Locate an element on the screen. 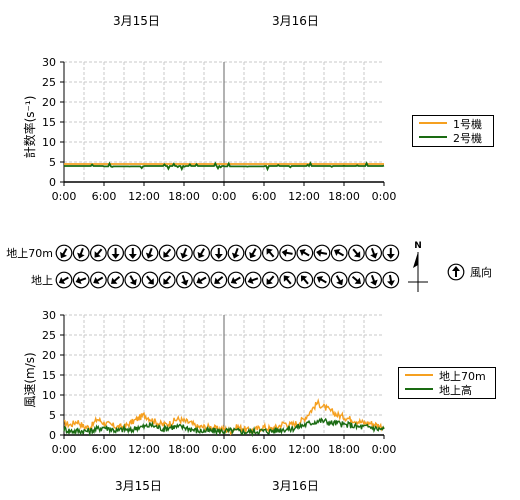 The height and width of the screenshot is (500, 520). legend-label-2: 2号機 is located at coordinates (467, 138).